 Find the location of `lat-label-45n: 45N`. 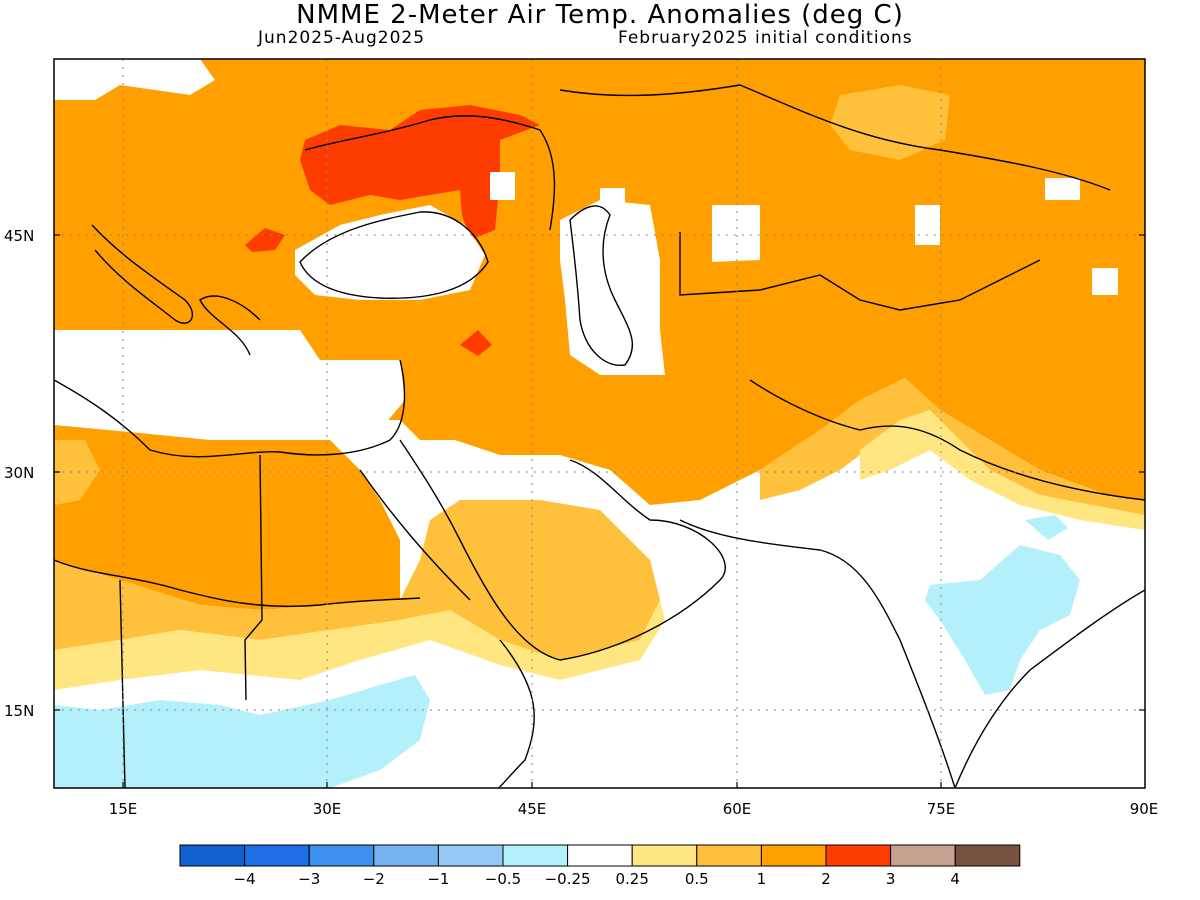

lat-label-45n: 45N is located at coordinates (19, 236).